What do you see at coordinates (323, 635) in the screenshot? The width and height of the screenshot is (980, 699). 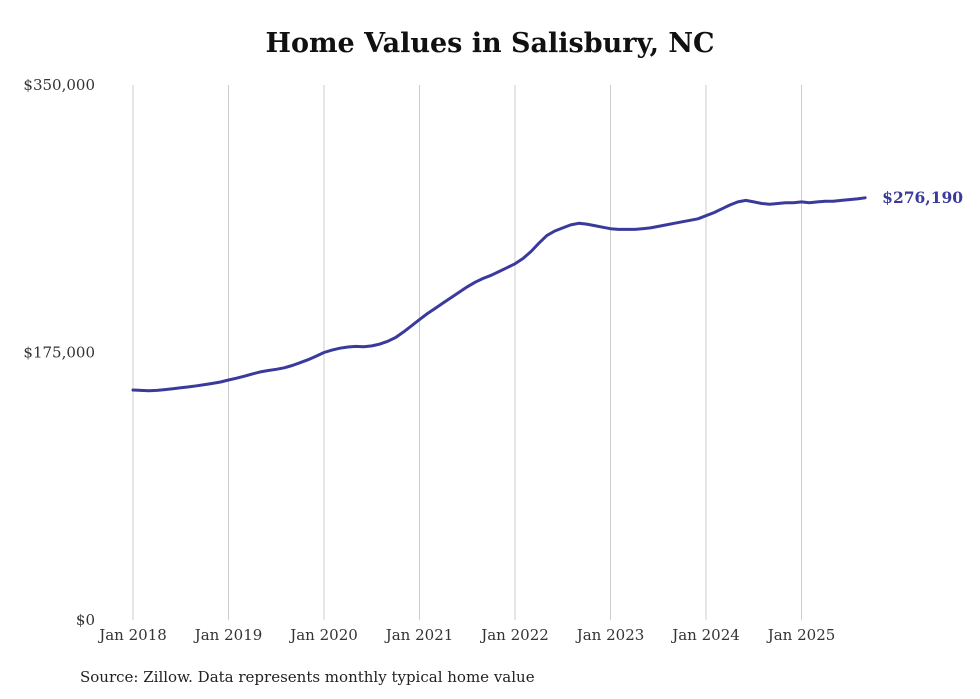 I see `x-tick-label: Jan 2020` at bounding box center [323, 635].